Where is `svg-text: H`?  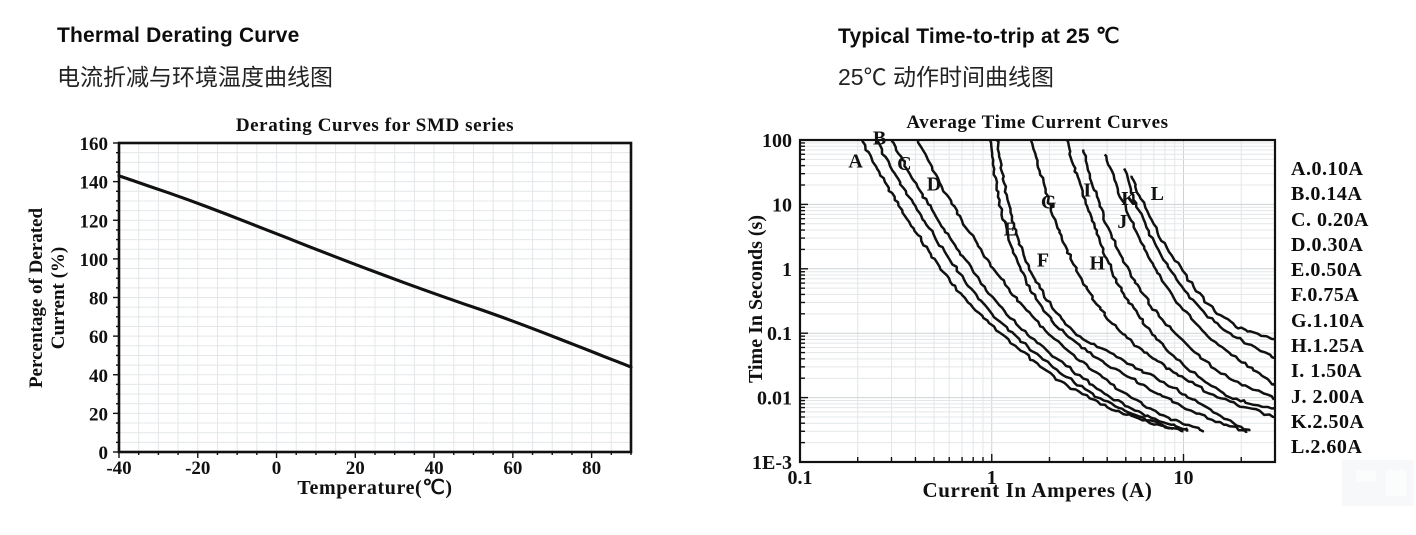 svg-text: H is located at coordinates (1097, 264).